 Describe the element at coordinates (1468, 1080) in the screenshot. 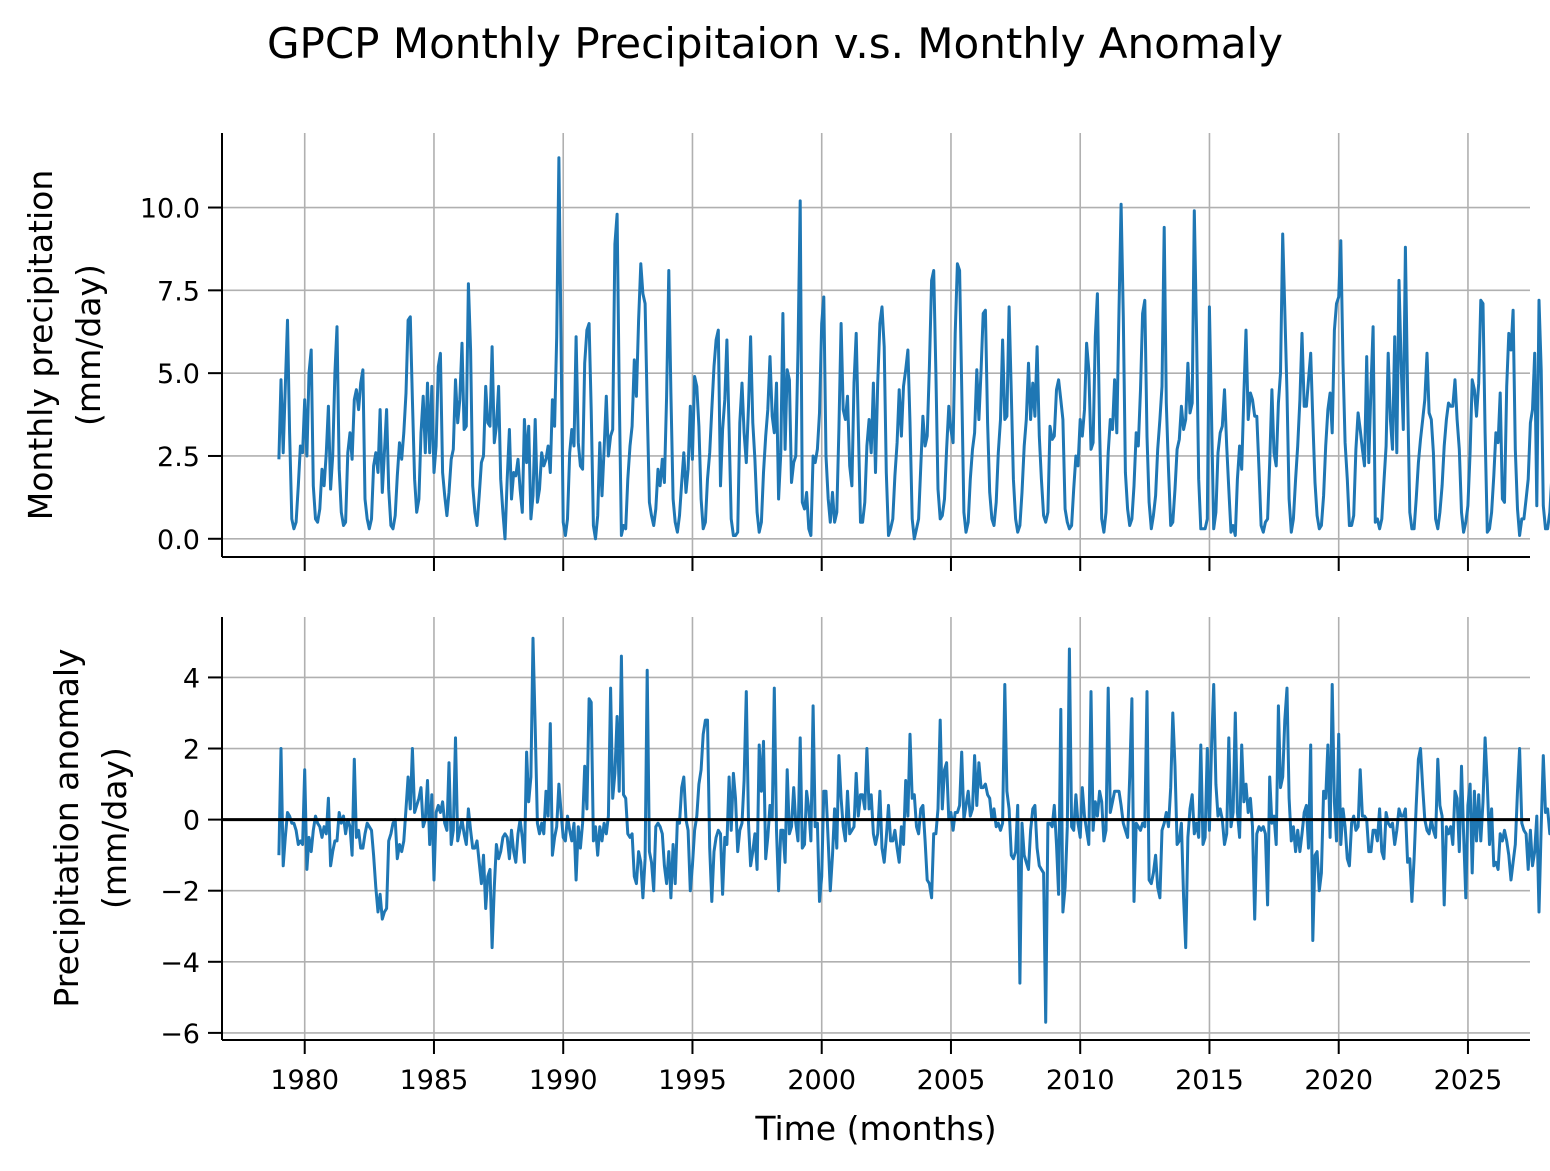

I see `x-tick-label-2025: 2025` at that location.